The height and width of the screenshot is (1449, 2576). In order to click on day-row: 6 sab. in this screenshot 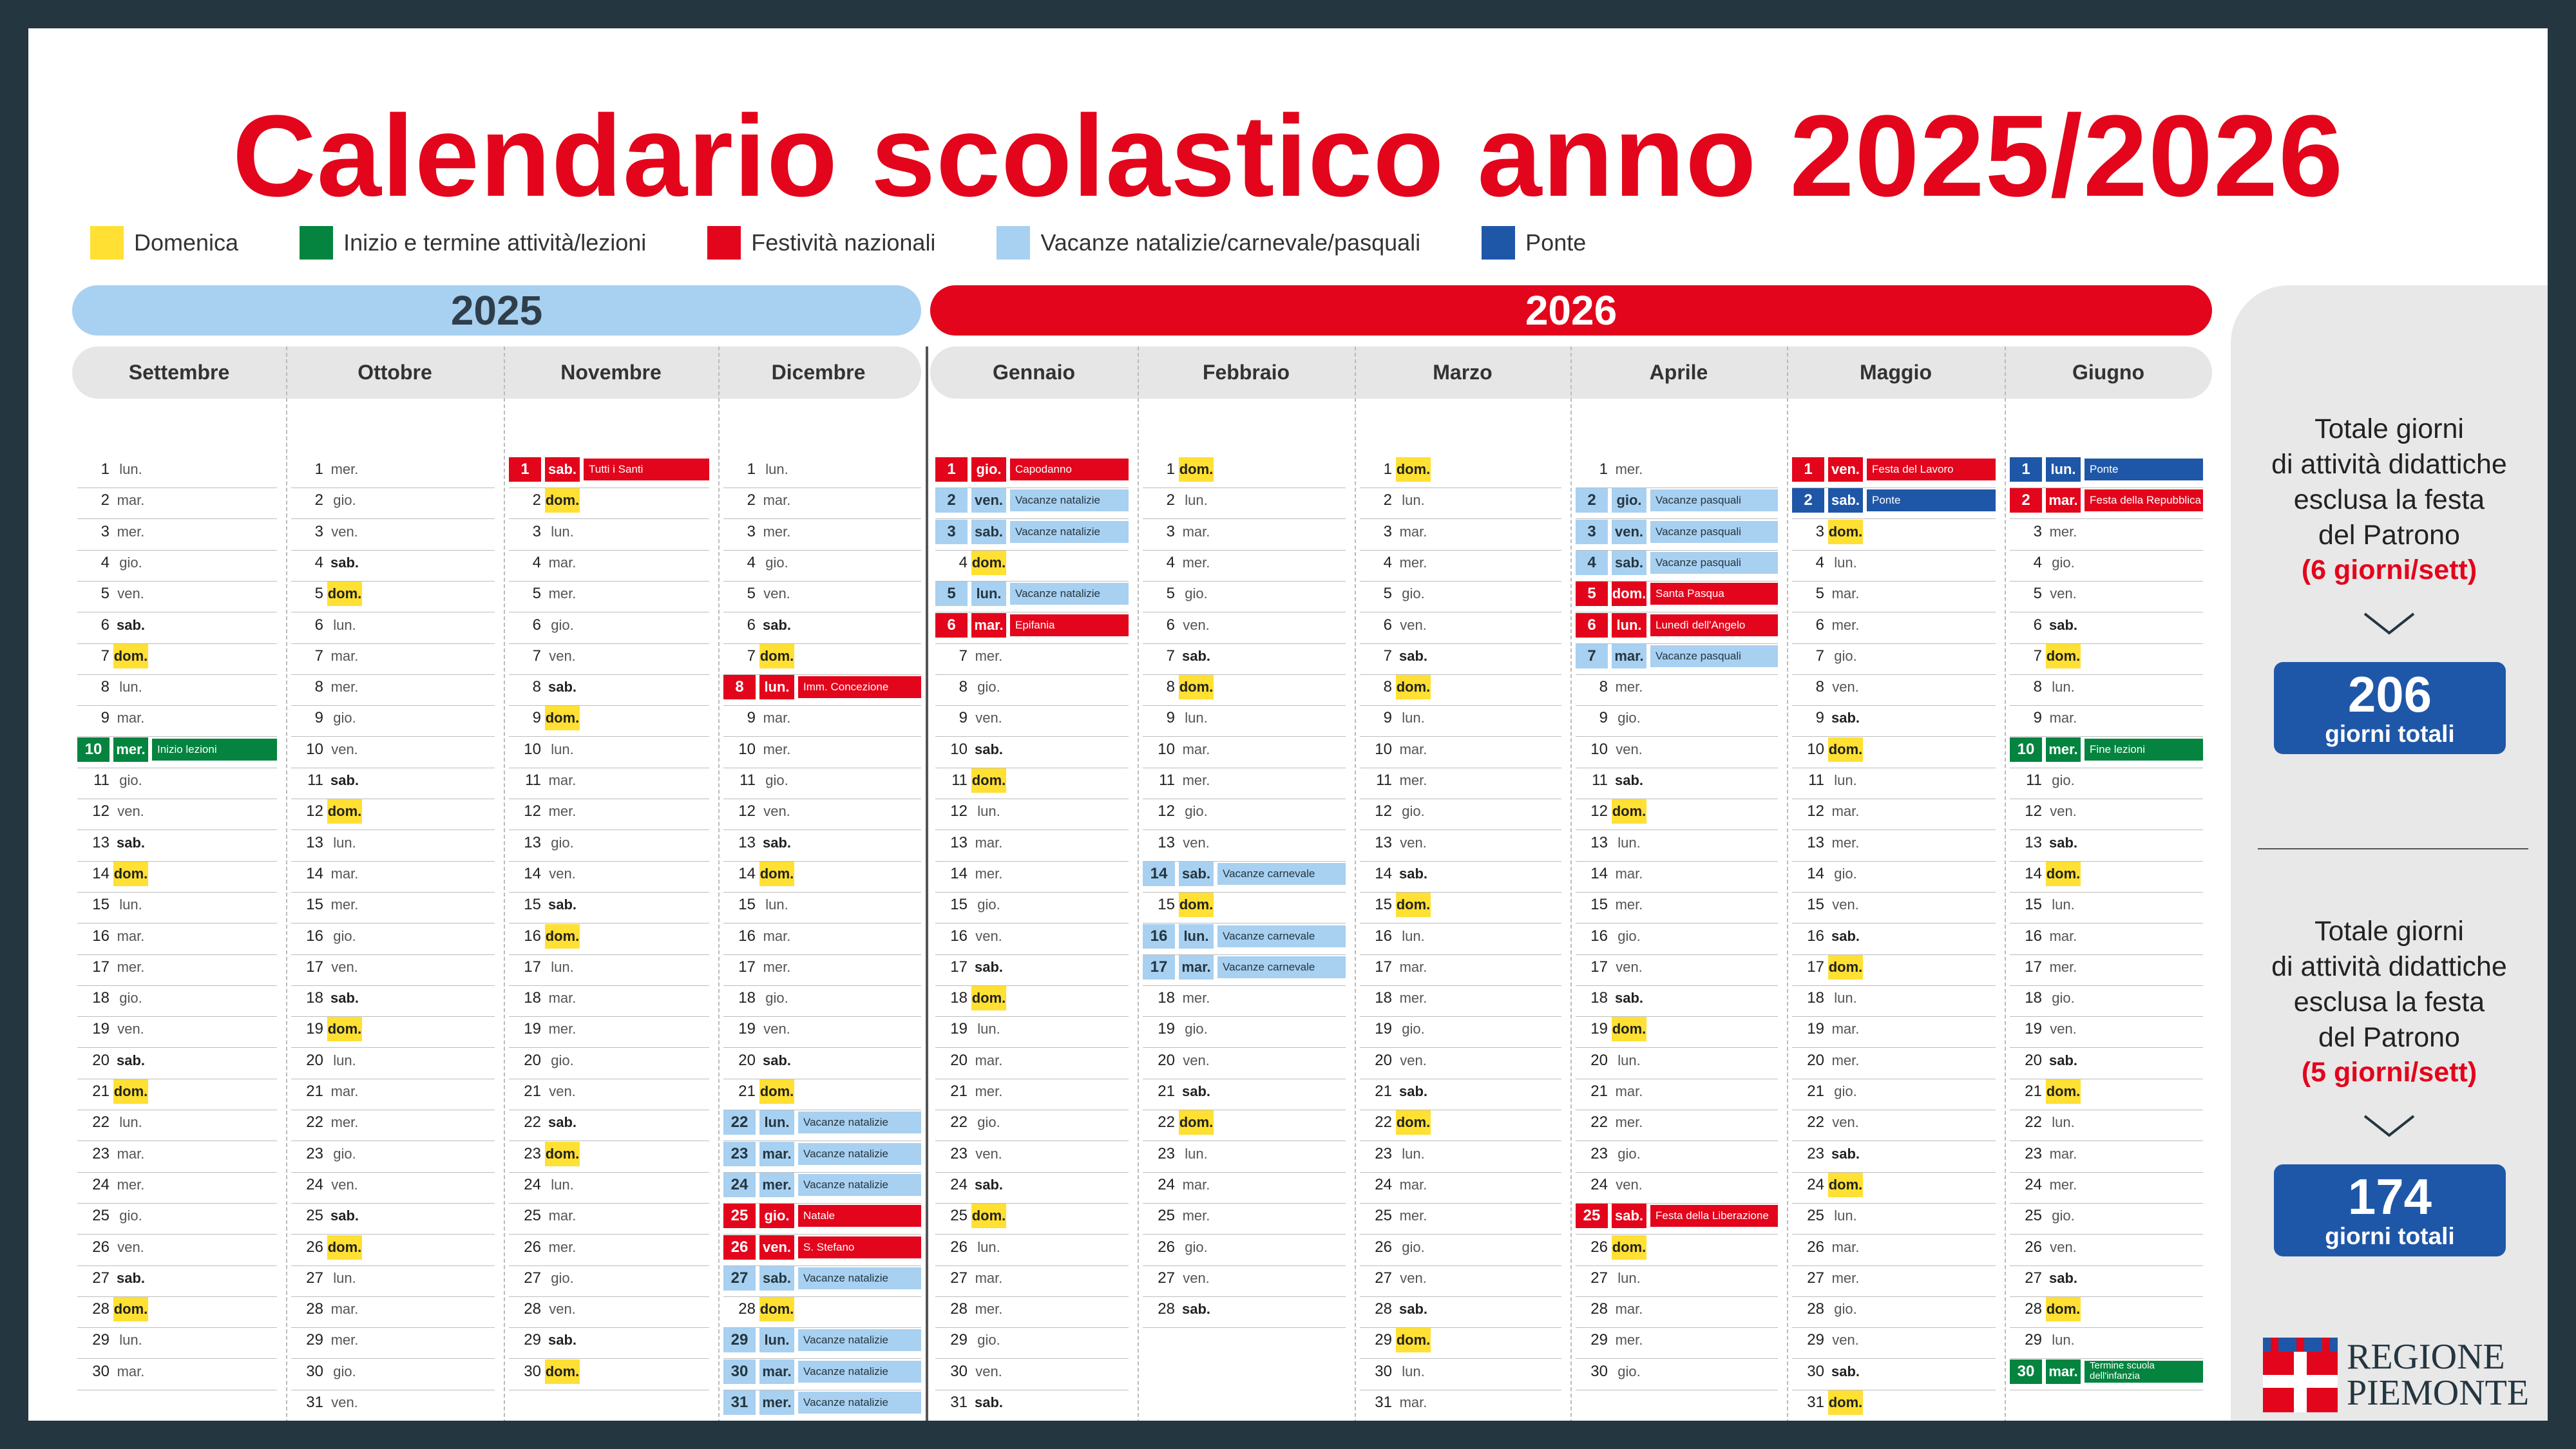, I will do `click(177, 628)`.